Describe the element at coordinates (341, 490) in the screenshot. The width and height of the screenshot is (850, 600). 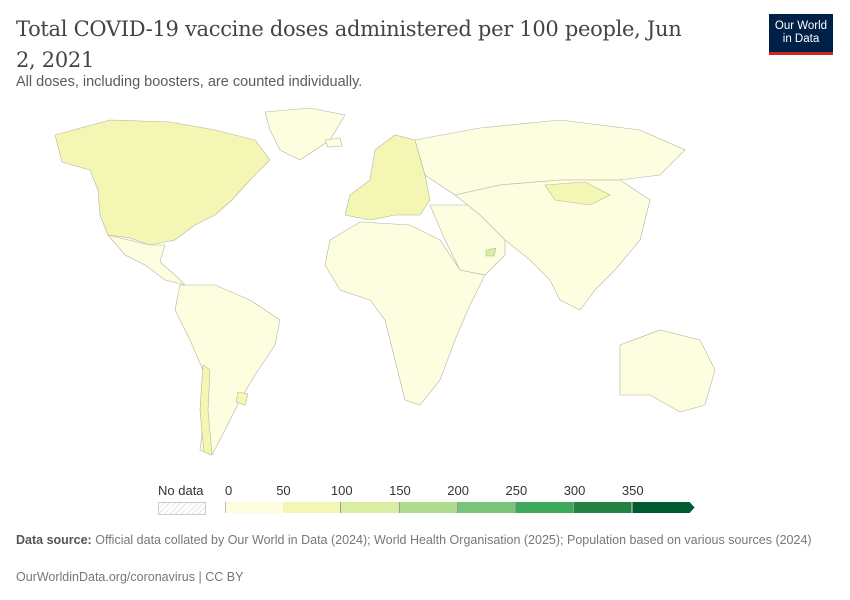
I see `legend-tick: 100` at that location.